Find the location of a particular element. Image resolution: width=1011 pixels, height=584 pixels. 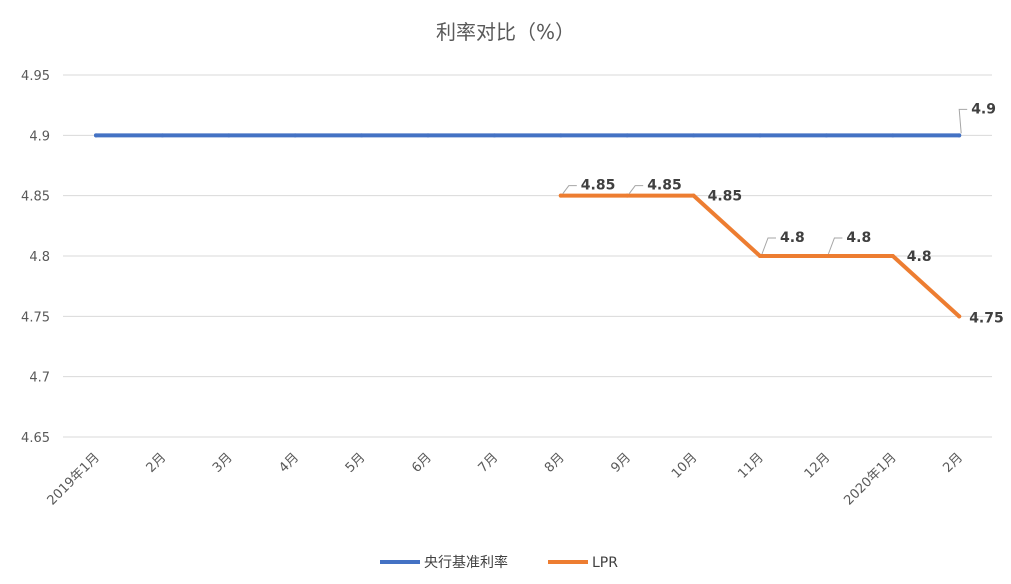

y-tick-label: 4.75 is located at coordinates (35, 317).